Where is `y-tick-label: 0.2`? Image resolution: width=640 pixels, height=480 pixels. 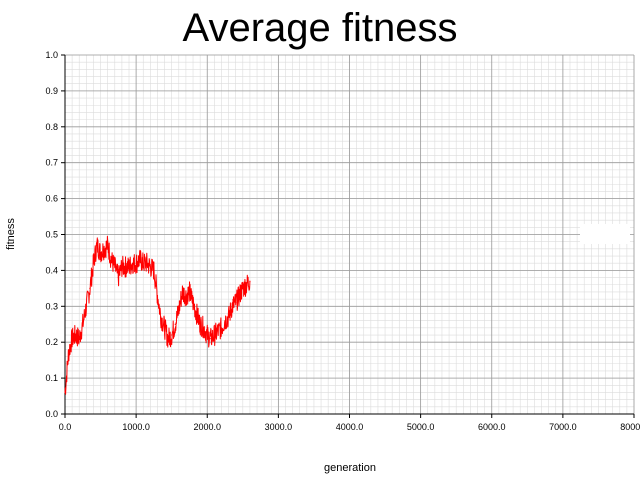
y-tick-label: 0.2 is located at coordinates (51, 342).